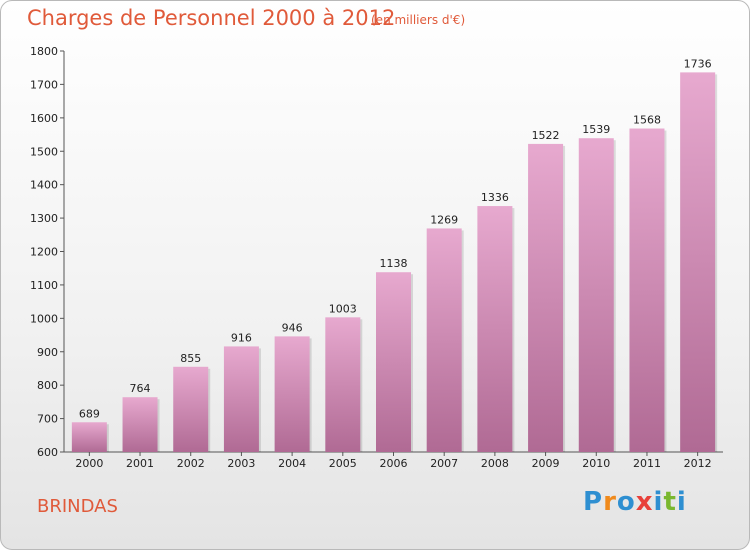  What do you see at coordinates (647, 463) in the screenshot?
I see `x-tick-label: 2011` at bounding box center [647, 463].